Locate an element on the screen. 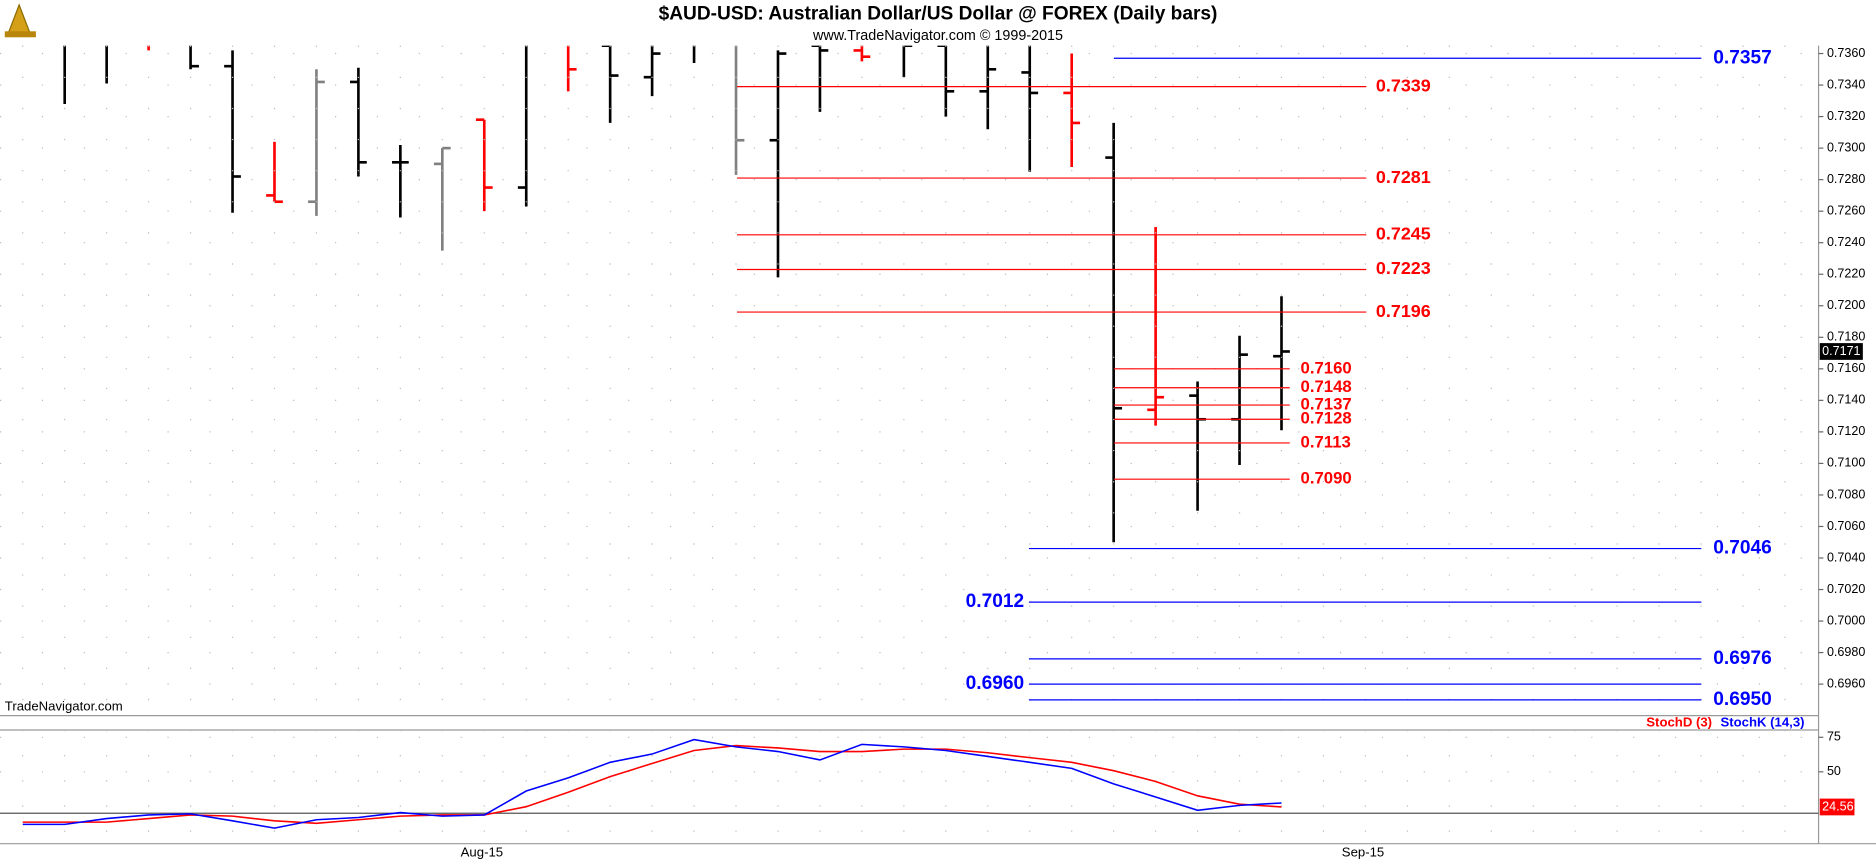  level-label: 0.7090 is located at coordinates (1326, 478).